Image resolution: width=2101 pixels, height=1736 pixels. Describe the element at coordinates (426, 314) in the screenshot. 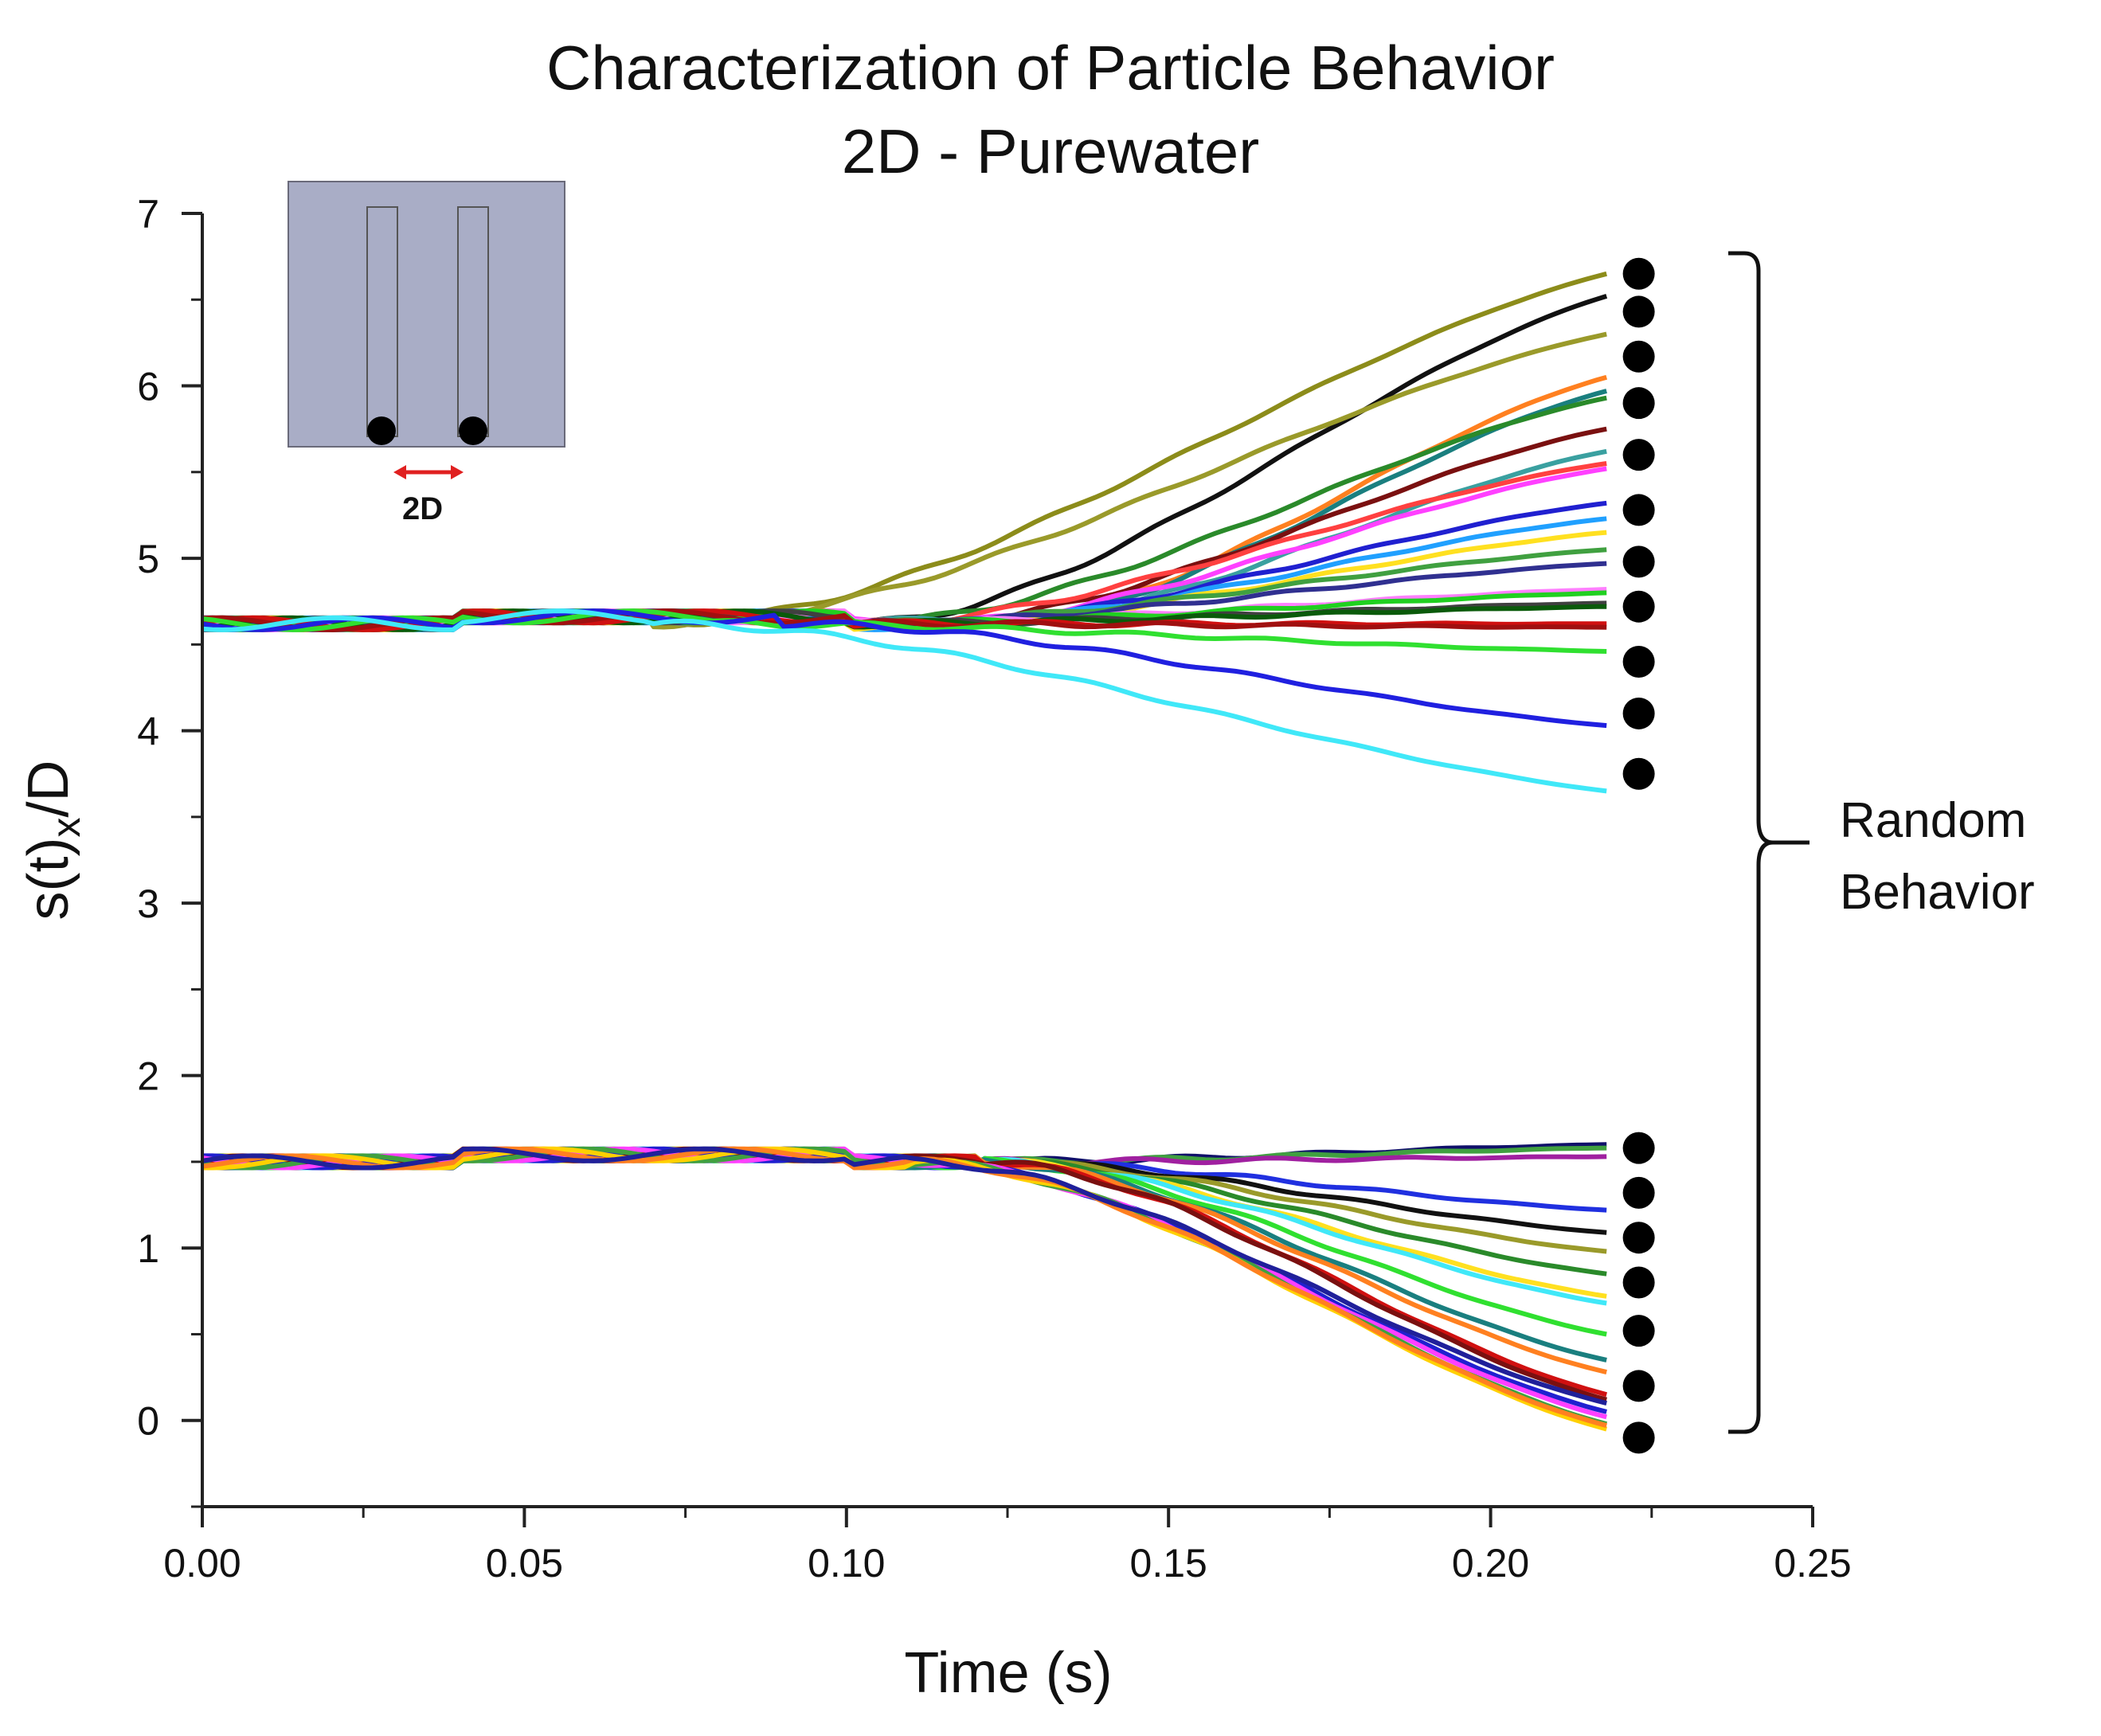

I see `inset-background` at that location.